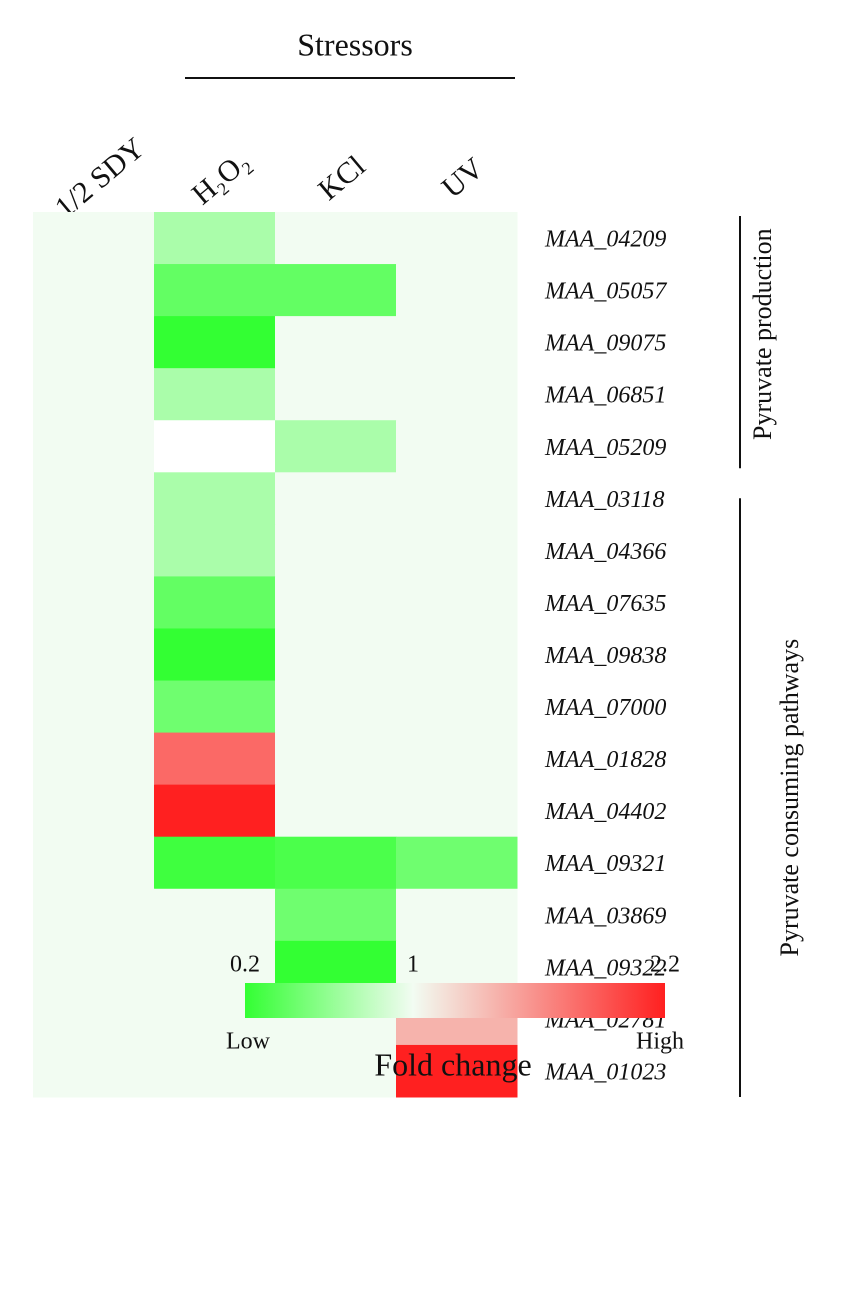  I want to click on row-label: MAA_04366, so click(605, 552).